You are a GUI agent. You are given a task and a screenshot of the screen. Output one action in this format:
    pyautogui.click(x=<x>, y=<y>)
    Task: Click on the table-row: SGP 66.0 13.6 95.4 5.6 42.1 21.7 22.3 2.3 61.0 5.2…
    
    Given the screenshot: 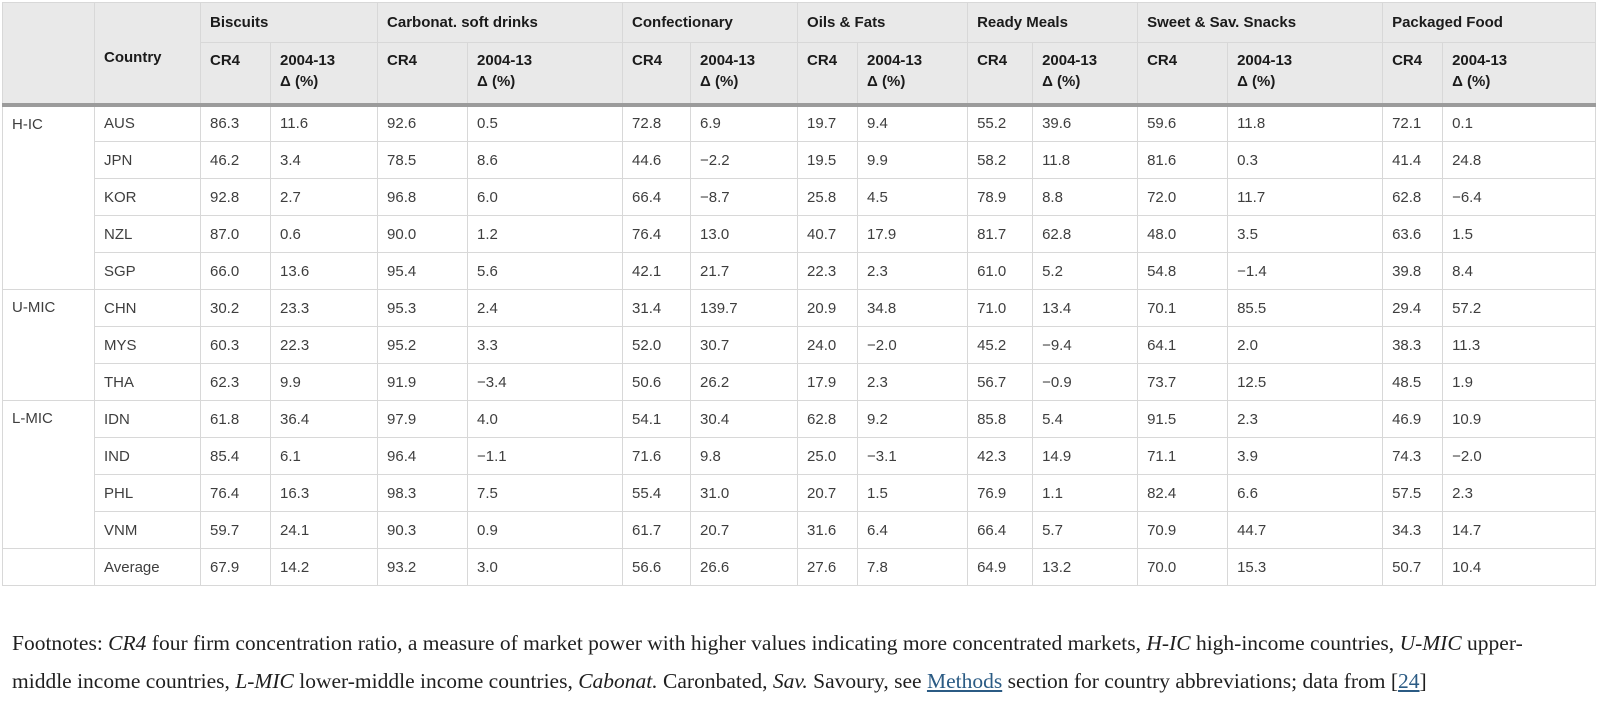 What is the action you would take?
    pyautogui.click(x=800, y=271)
    